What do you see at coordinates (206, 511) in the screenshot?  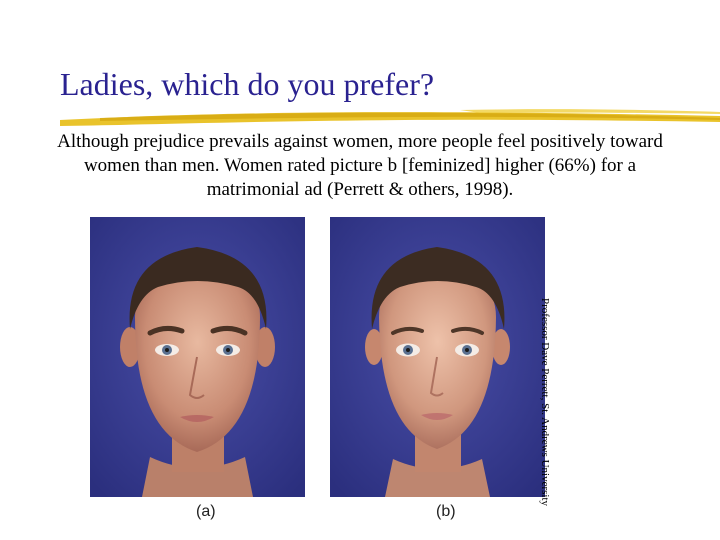 I see `figure-label-a: (a)` at bounding box center [206, 511].